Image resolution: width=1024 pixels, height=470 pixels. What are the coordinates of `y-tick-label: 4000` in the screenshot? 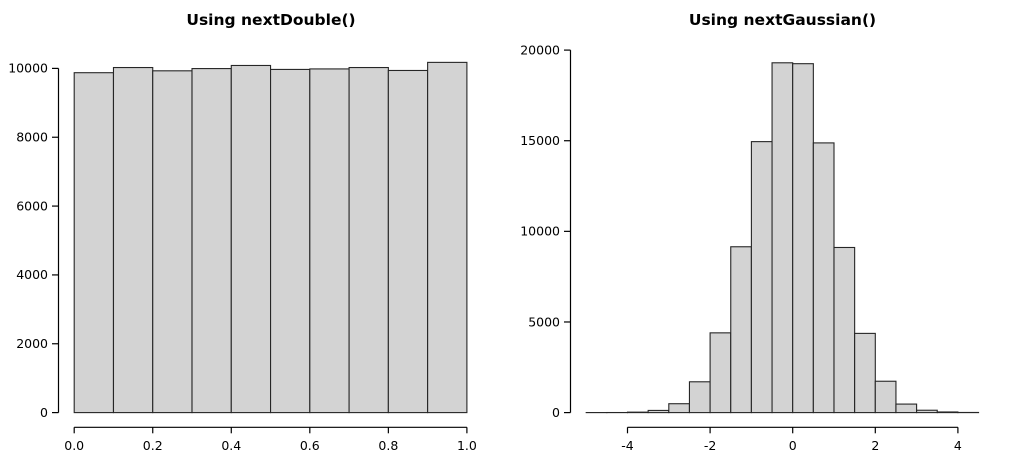 It's located at (32, 274).